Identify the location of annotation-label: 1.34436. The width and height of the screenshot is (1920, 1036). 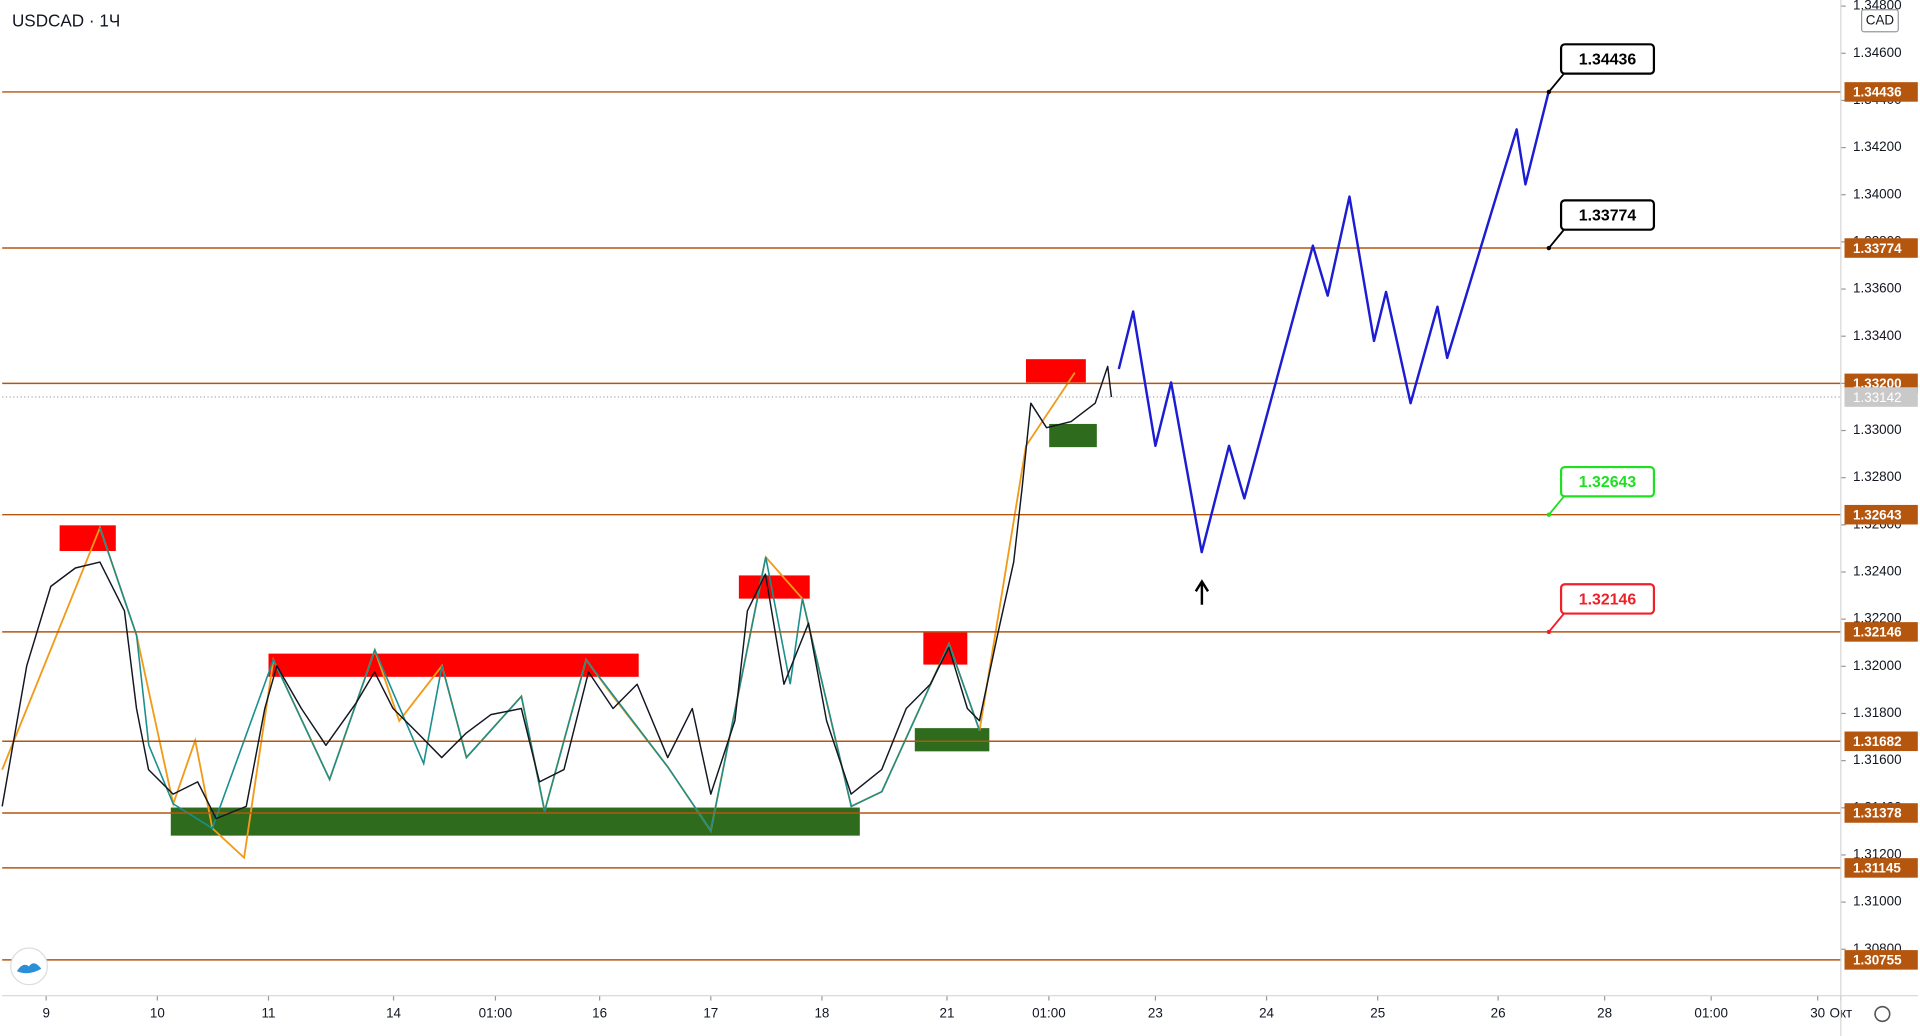
(1608, 59).